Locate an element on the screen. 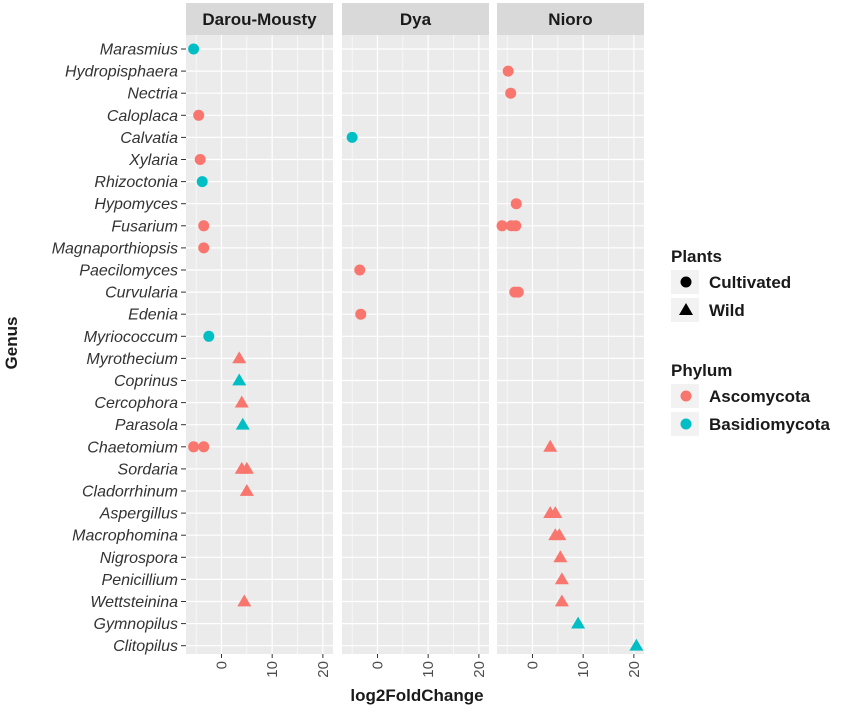  legend-label: Wild is located at coordinates (727, 310).